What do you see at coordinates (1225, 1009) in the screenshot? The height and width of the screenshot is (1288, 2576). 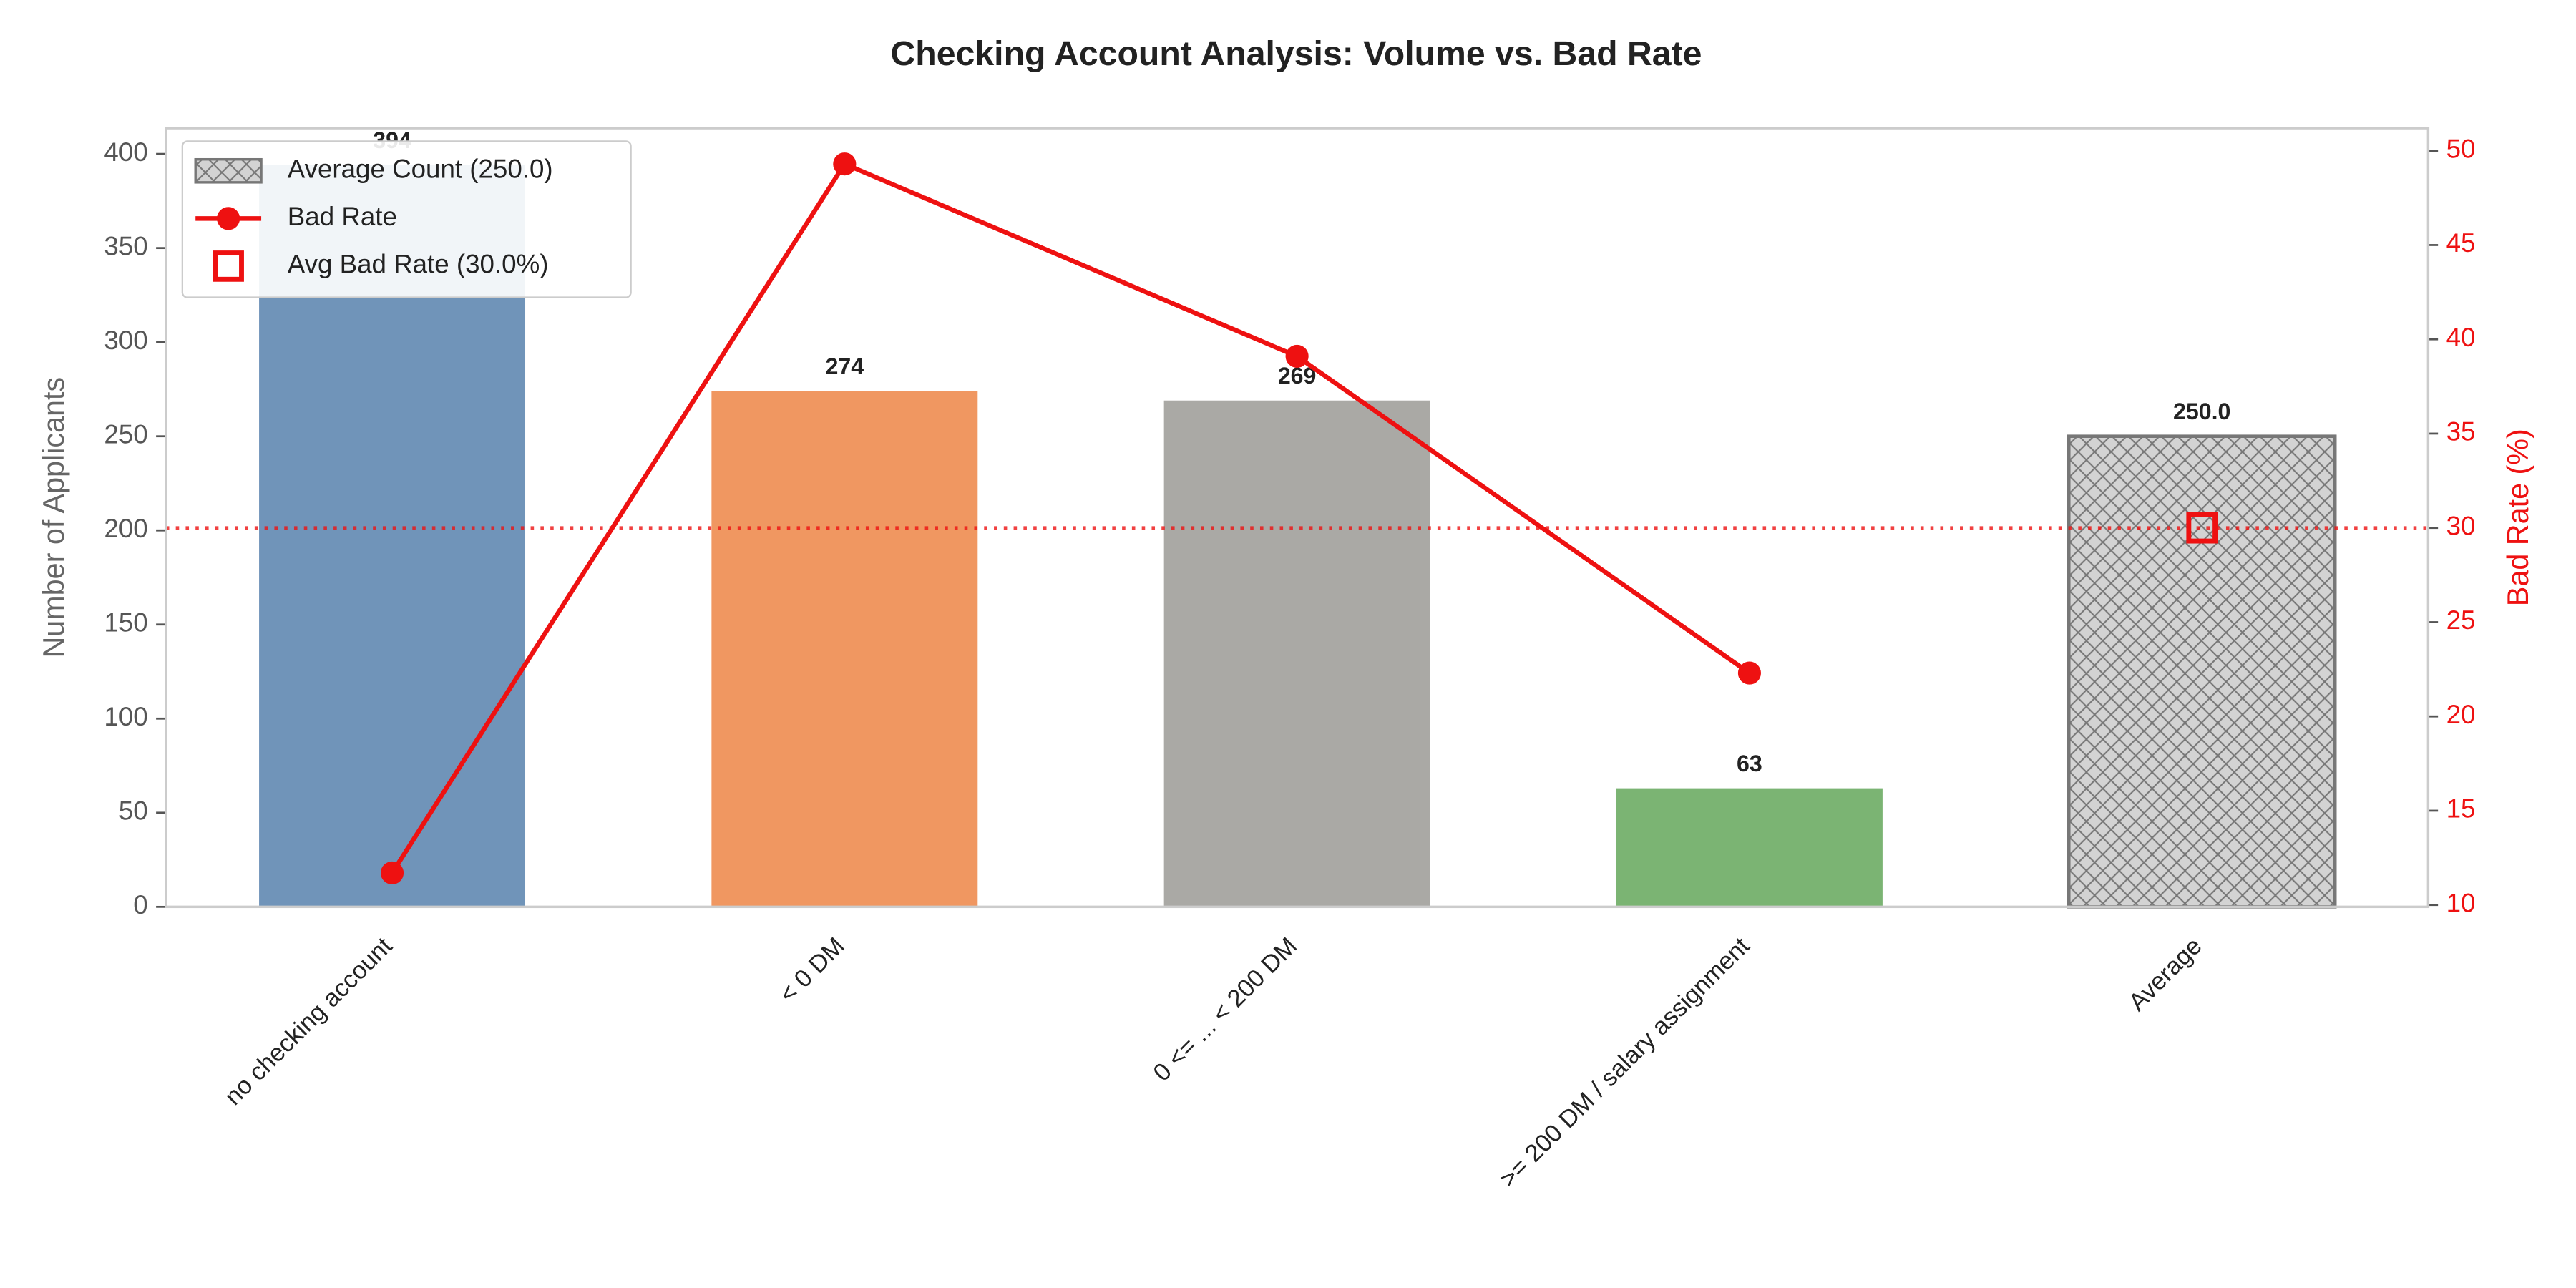 I see `x-tick-label: 0 <= ... < 200 DM` at bounding box center [1225, 1009].